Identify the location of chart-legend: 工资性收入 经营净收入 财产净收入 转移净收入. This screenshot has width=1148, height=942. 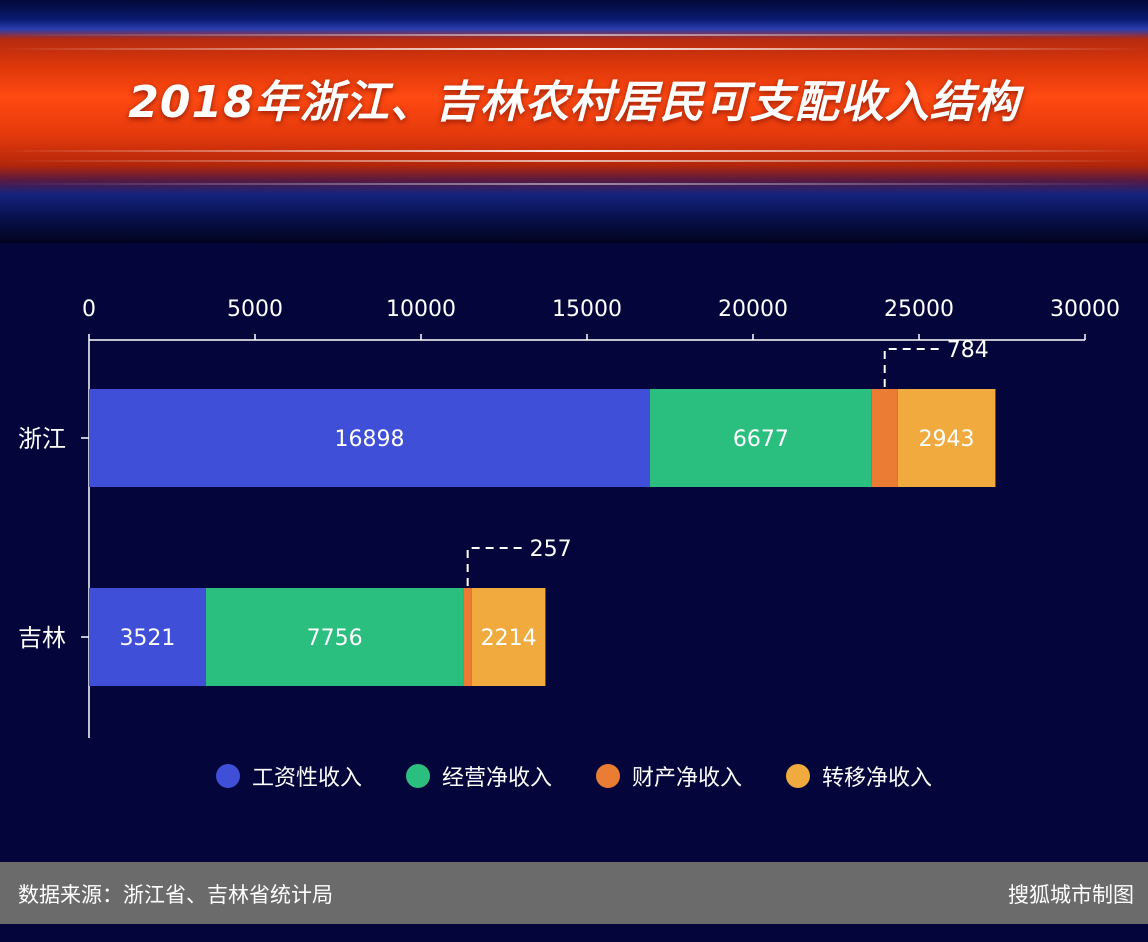
(574, 776).